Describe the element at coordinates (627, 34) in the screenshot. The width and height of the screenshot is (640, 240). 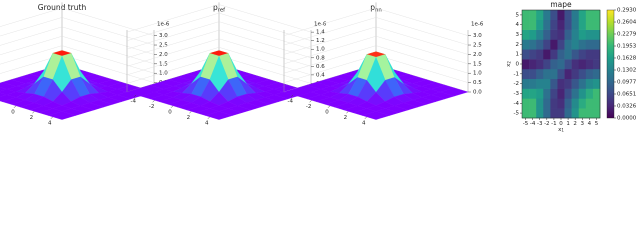
I see `colorbar-tick-label: 0.2279` at that location.